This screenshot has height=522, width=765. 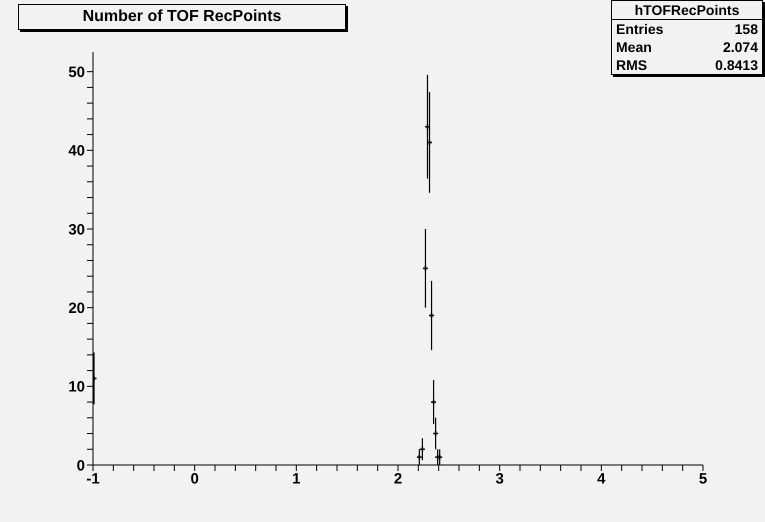 What do you see at coordinates (194, 479) in the screenshot?
I see `x-tick-label: 0` at bounding box center [194, 479].